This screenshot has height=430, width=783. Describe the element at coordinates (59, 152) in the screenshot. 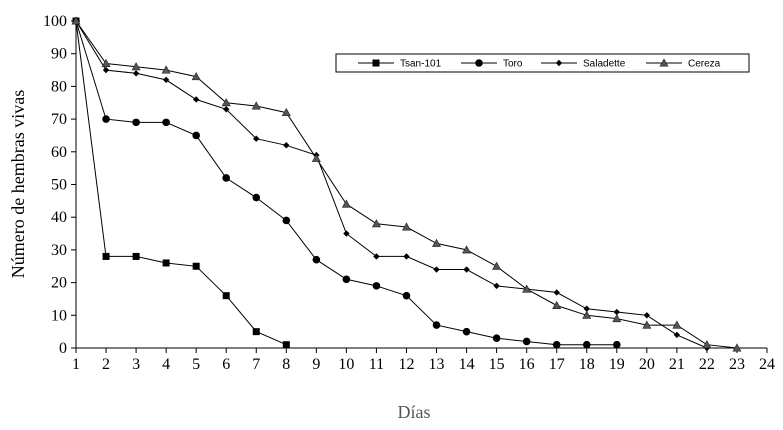

I see `y-tick-label: 60` at that location.